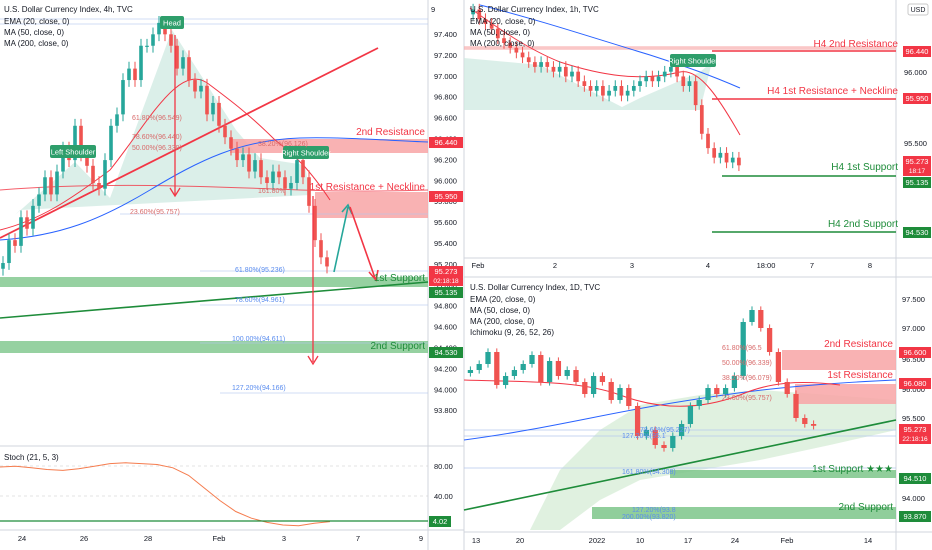  Describe the element at coordinates (839, 360) in the screenshot. I see `d1-2nd-resistance-zone` at that location.